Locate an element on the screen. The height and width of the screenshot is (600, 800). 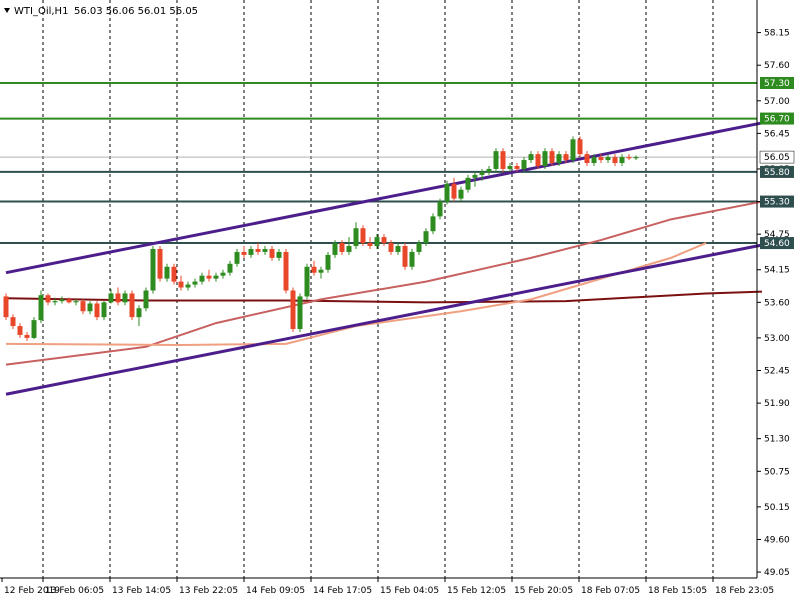
level-price-tag-label: 56.70 is located at coordinates (777, 120).